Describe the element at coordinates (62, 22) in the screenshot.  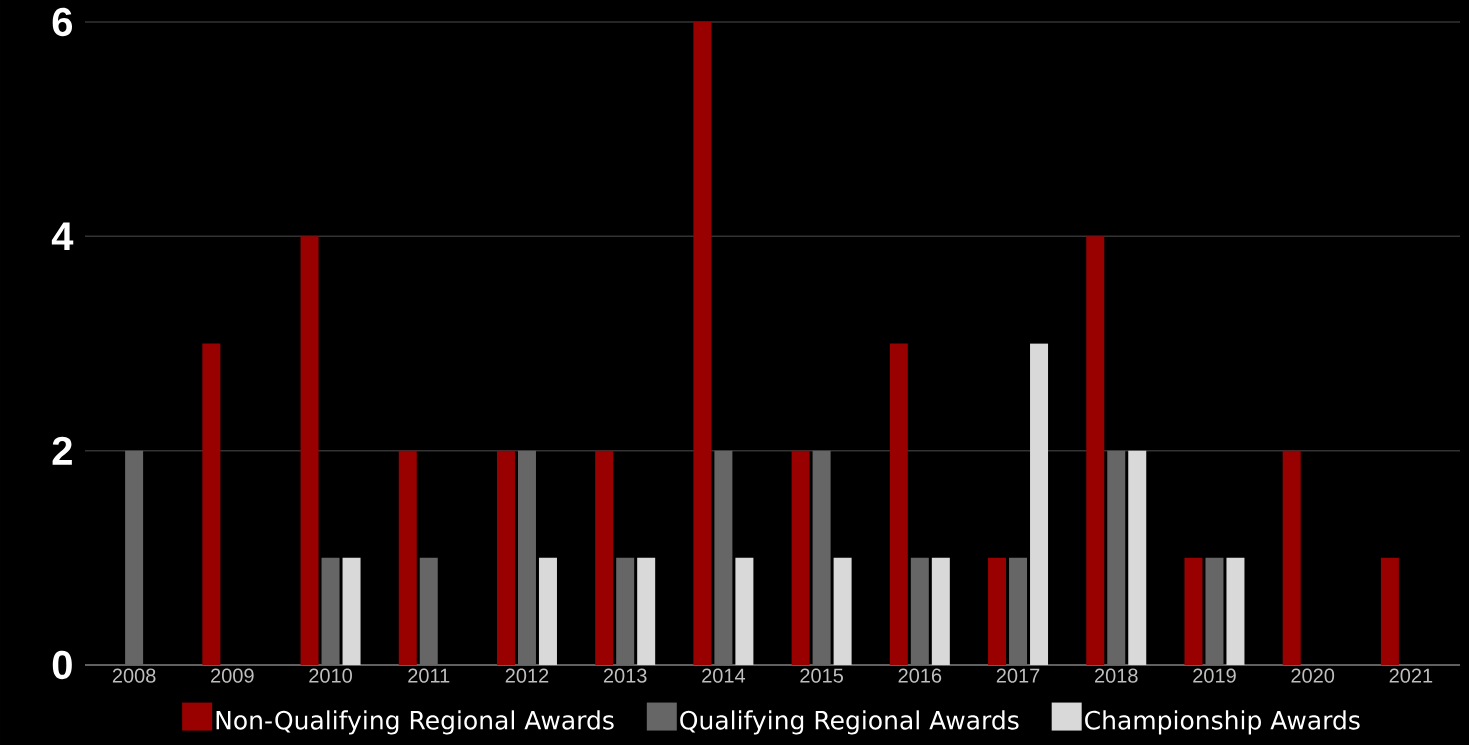
I see `y-tick-label: 6` at that location.